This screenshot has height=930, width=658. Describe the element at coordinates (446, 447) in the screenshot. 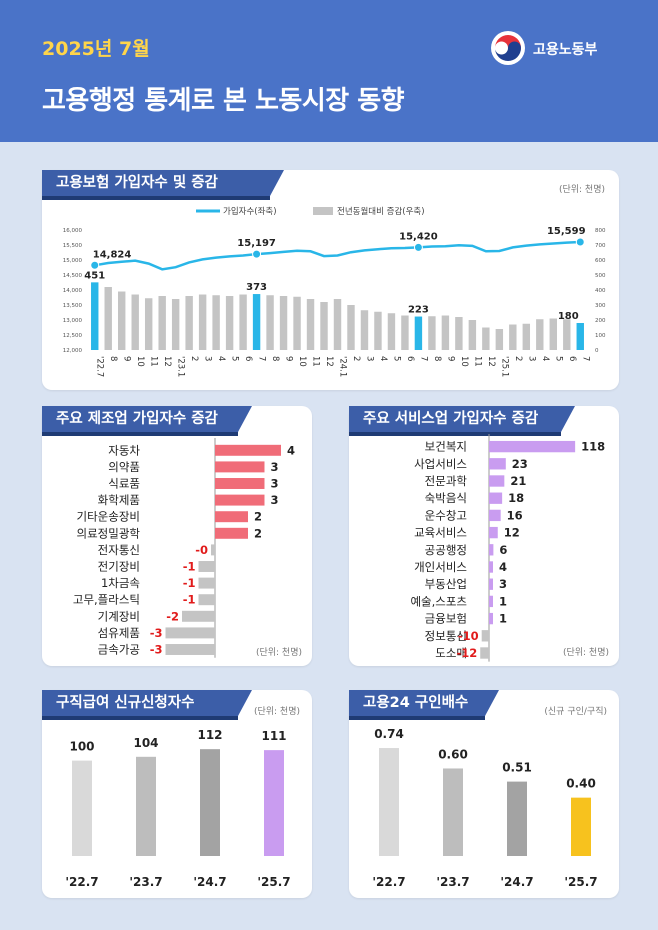

I see `category-label: 보건복지` at that location.